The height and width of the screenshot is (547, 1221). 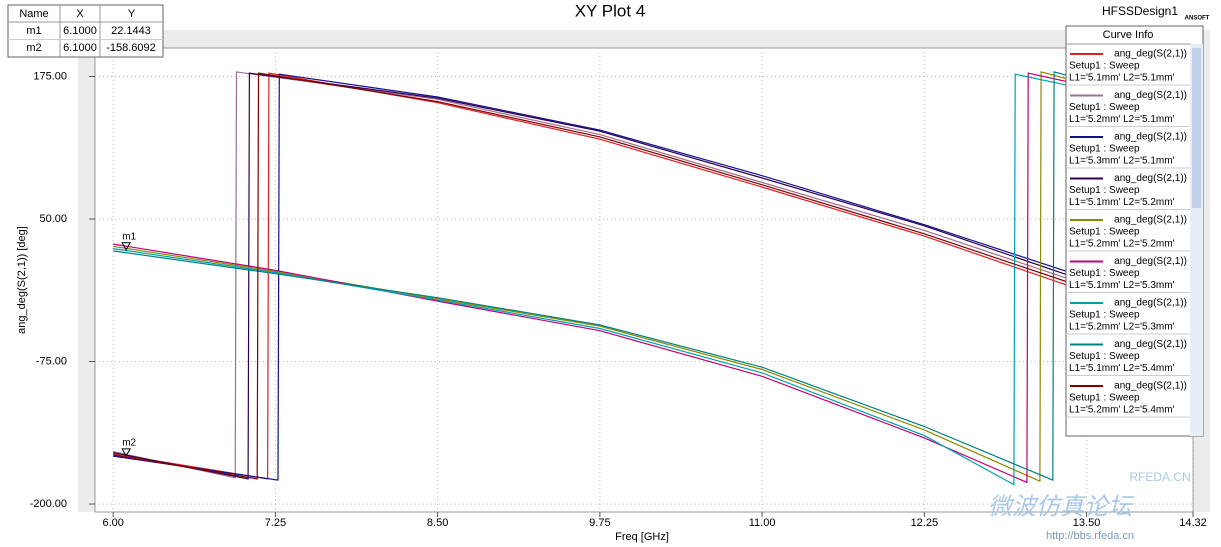 I want to click on marker-name: m1, so click(x=33, y=31).